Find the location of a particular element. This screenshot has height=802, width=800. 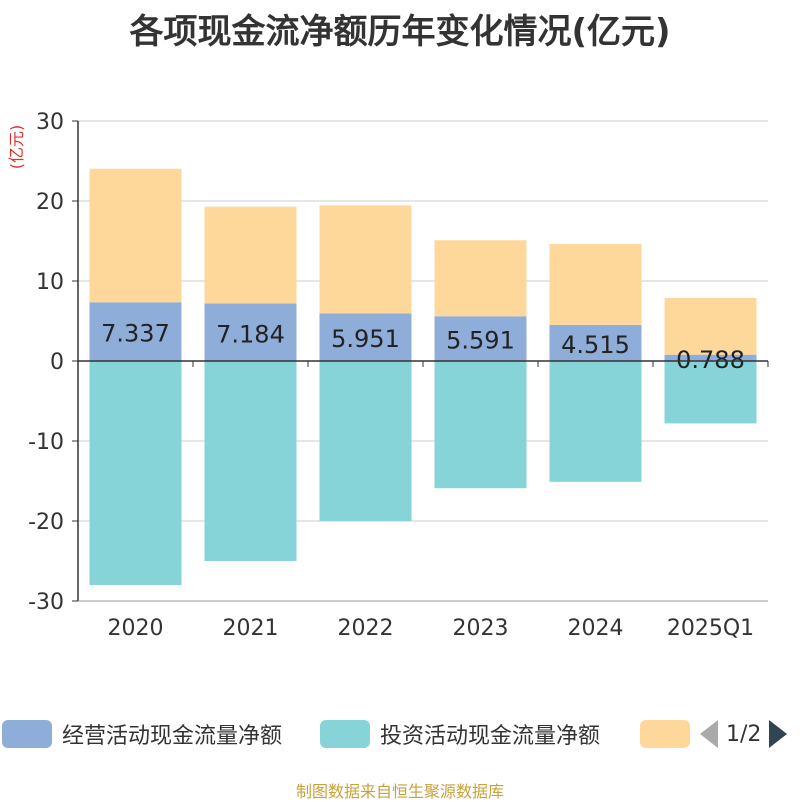

x-tick-label: 2025Q1 is located at coordinates (710, 628).